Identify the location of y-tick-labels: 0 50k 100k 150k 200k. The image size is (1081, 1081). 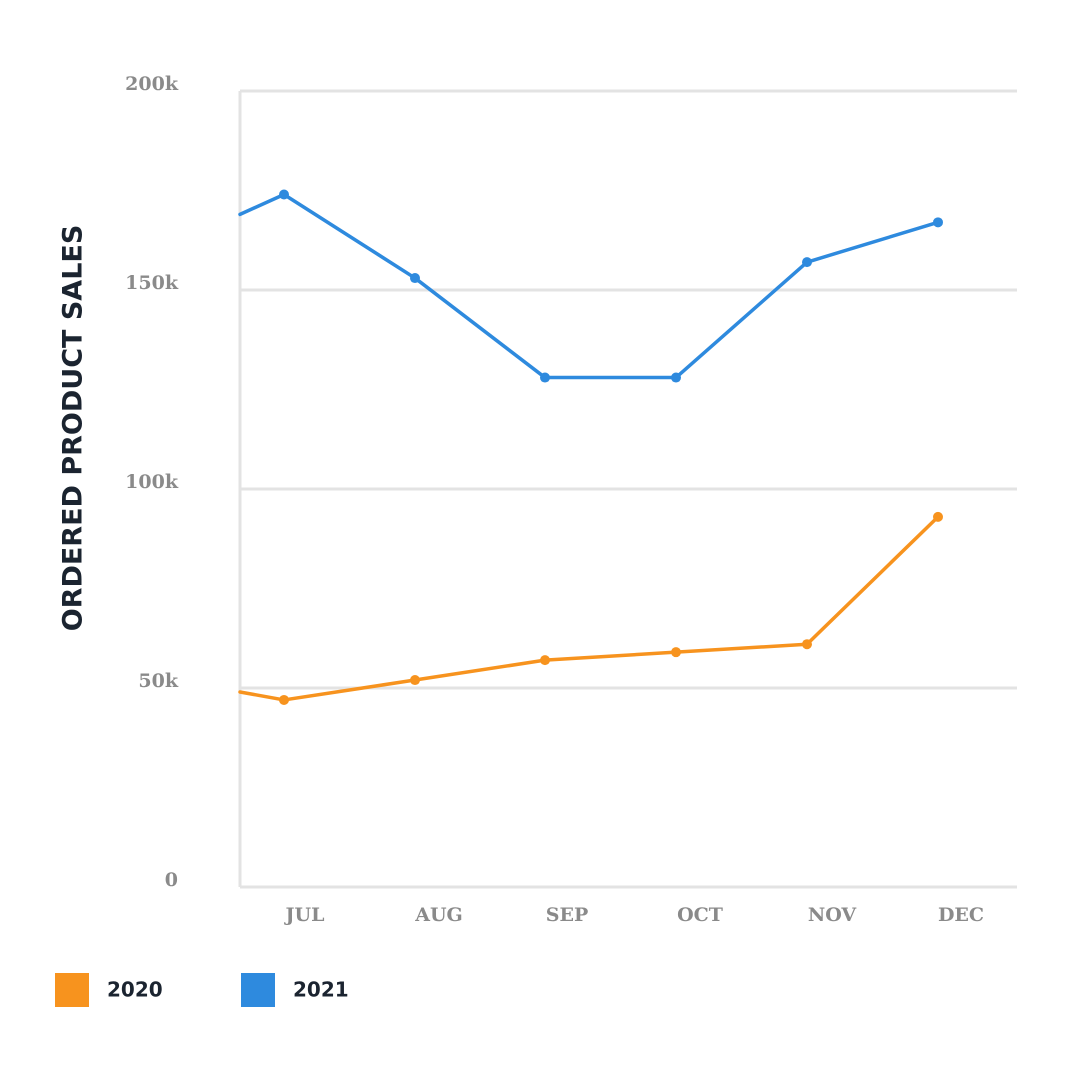
(152, 482).